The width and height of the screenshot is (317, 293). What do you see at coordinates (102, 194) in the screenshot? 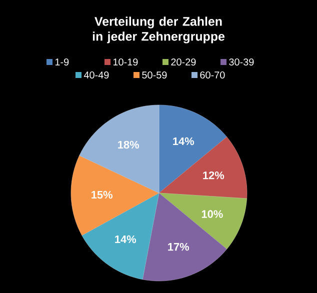
I see `data-label: 15%` at bounding box center [102, 194].